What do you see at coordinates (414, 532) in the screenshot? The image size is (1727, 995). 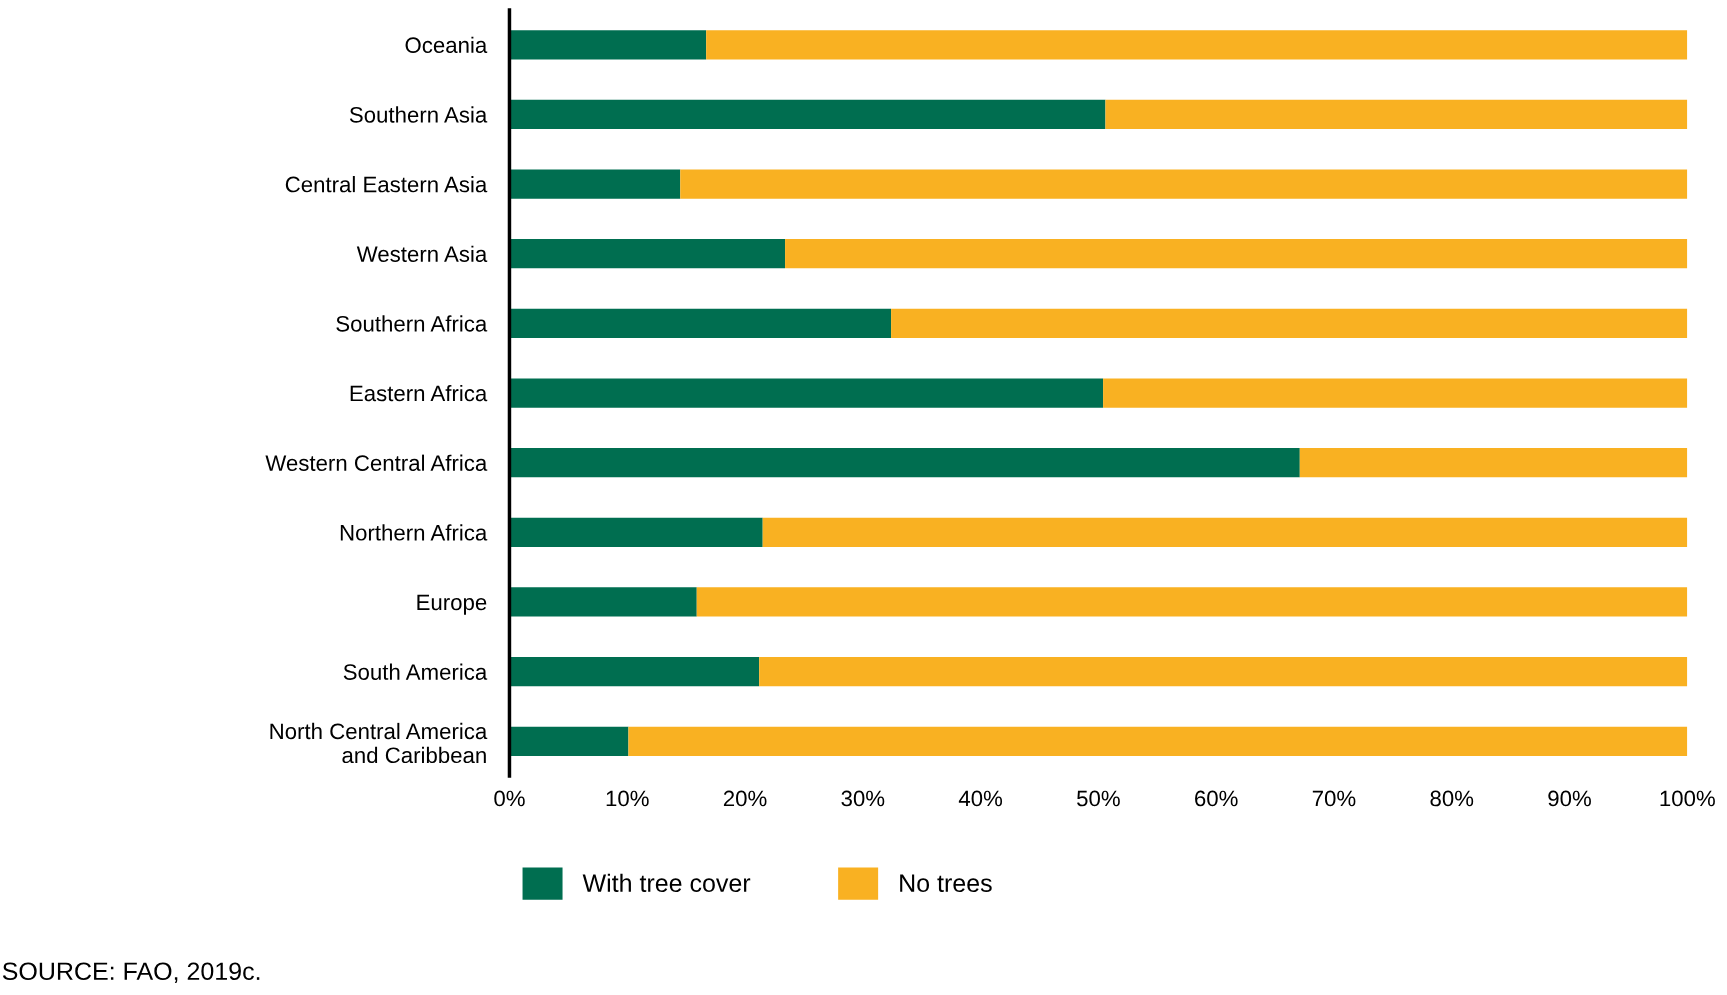 I see `y-tick-label: Northern Africa` at bounding box center [414, 532].